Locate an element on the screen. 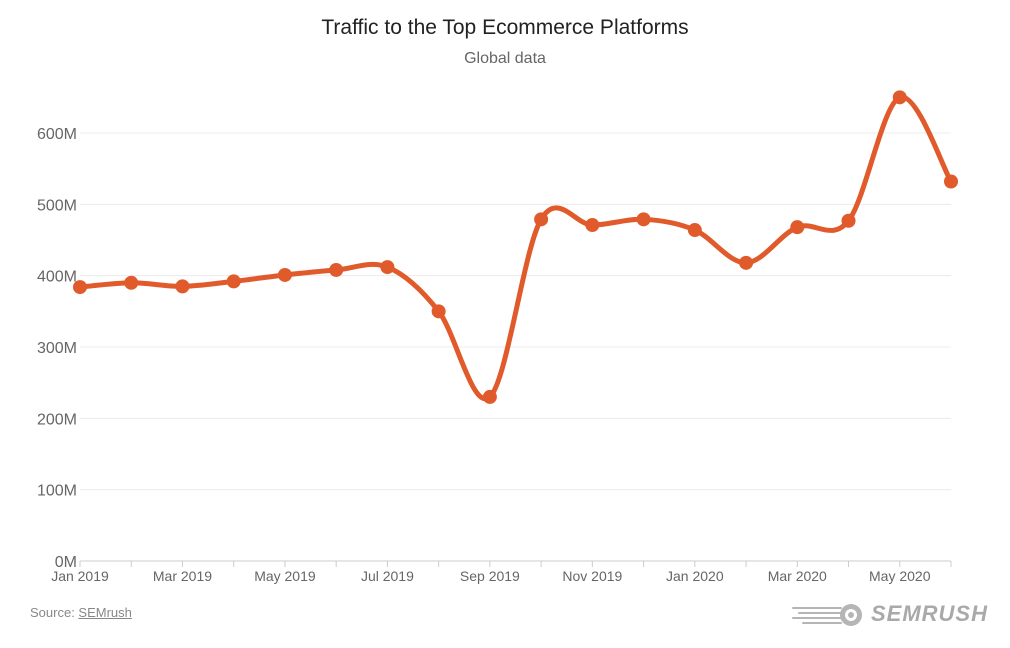 Image resolution: width=1010 pixels, height=648 pixels. logo-text: SEMRUSH is located at coordinates (929, 613).